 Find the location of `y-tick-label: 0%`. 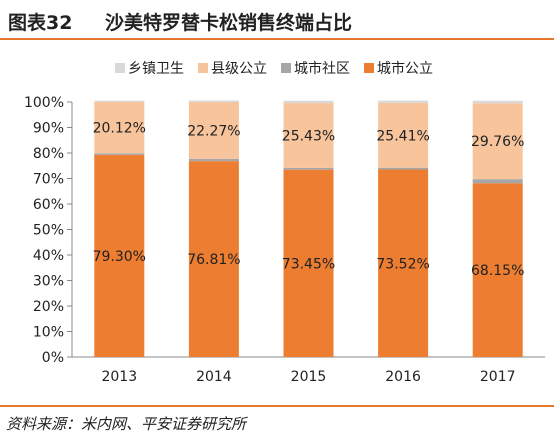

y-tick-label: 0% is located at coordinates (53, 358).